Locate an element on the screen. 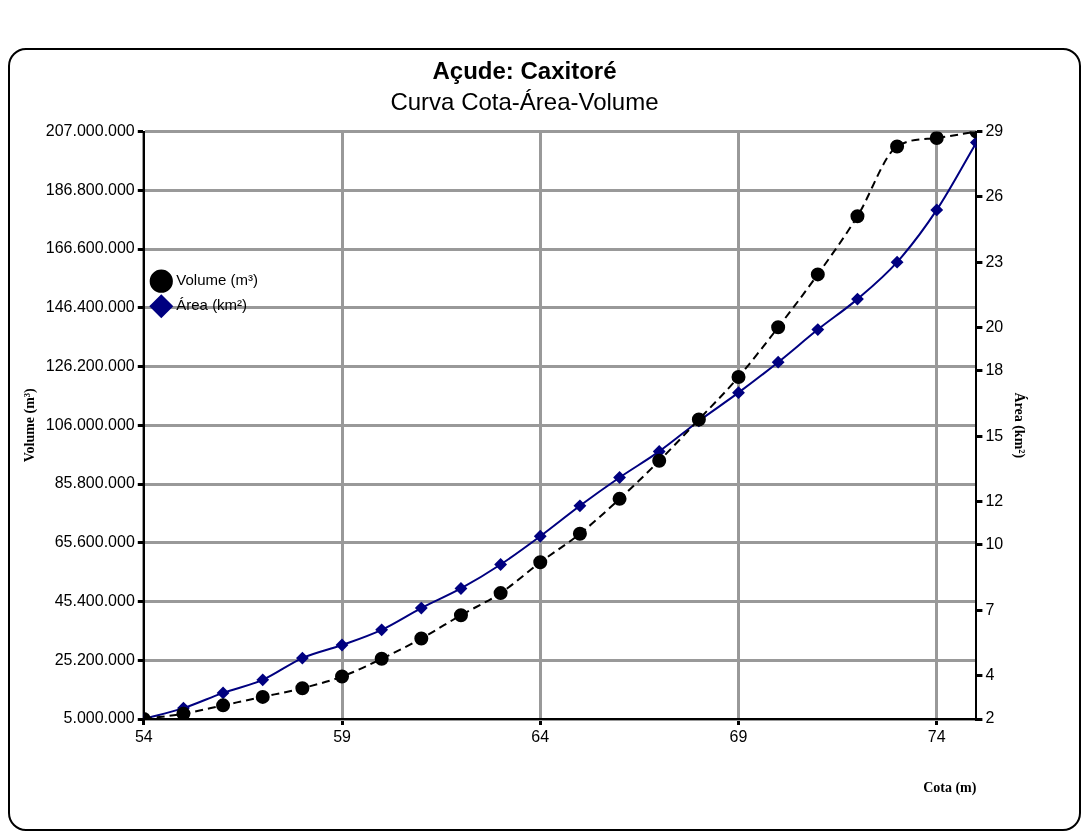 The width and height of the screenshot is (1081, 831). y-tick-label: 45.400.000 is located at coordinates (94, 600).